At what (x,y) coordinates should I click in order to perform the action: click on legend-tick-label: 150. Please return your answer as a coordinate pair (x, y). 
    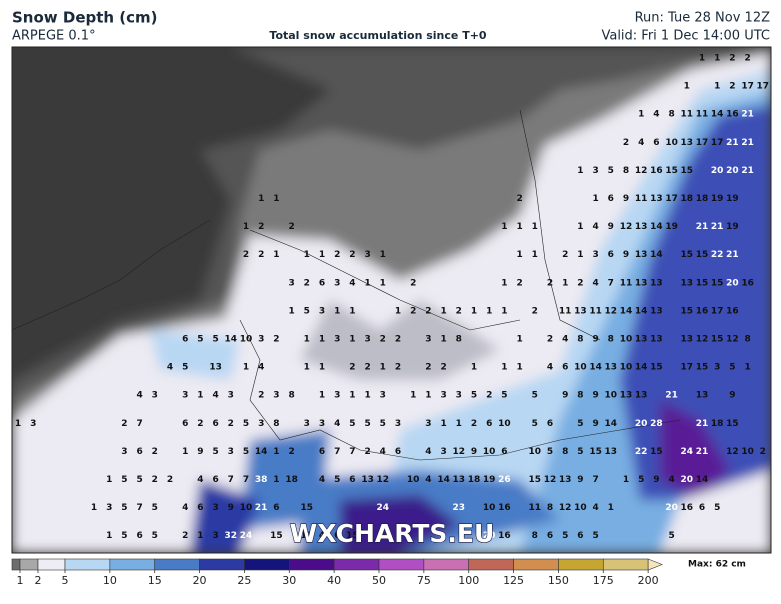
    Looking at the image, I should click on (558, 580).